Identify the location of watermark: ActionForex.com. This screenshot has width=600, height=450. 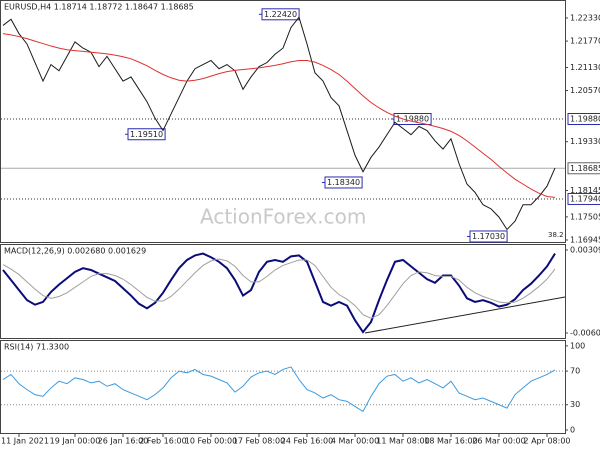
(283, 217).